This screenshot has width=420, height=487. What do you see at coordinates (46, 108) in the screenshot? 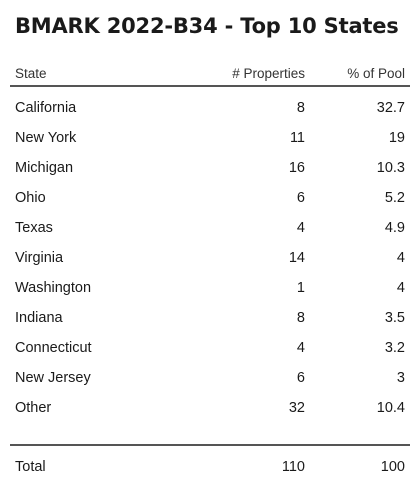
I see `state-cell: California` at bounding box center [46, 108].